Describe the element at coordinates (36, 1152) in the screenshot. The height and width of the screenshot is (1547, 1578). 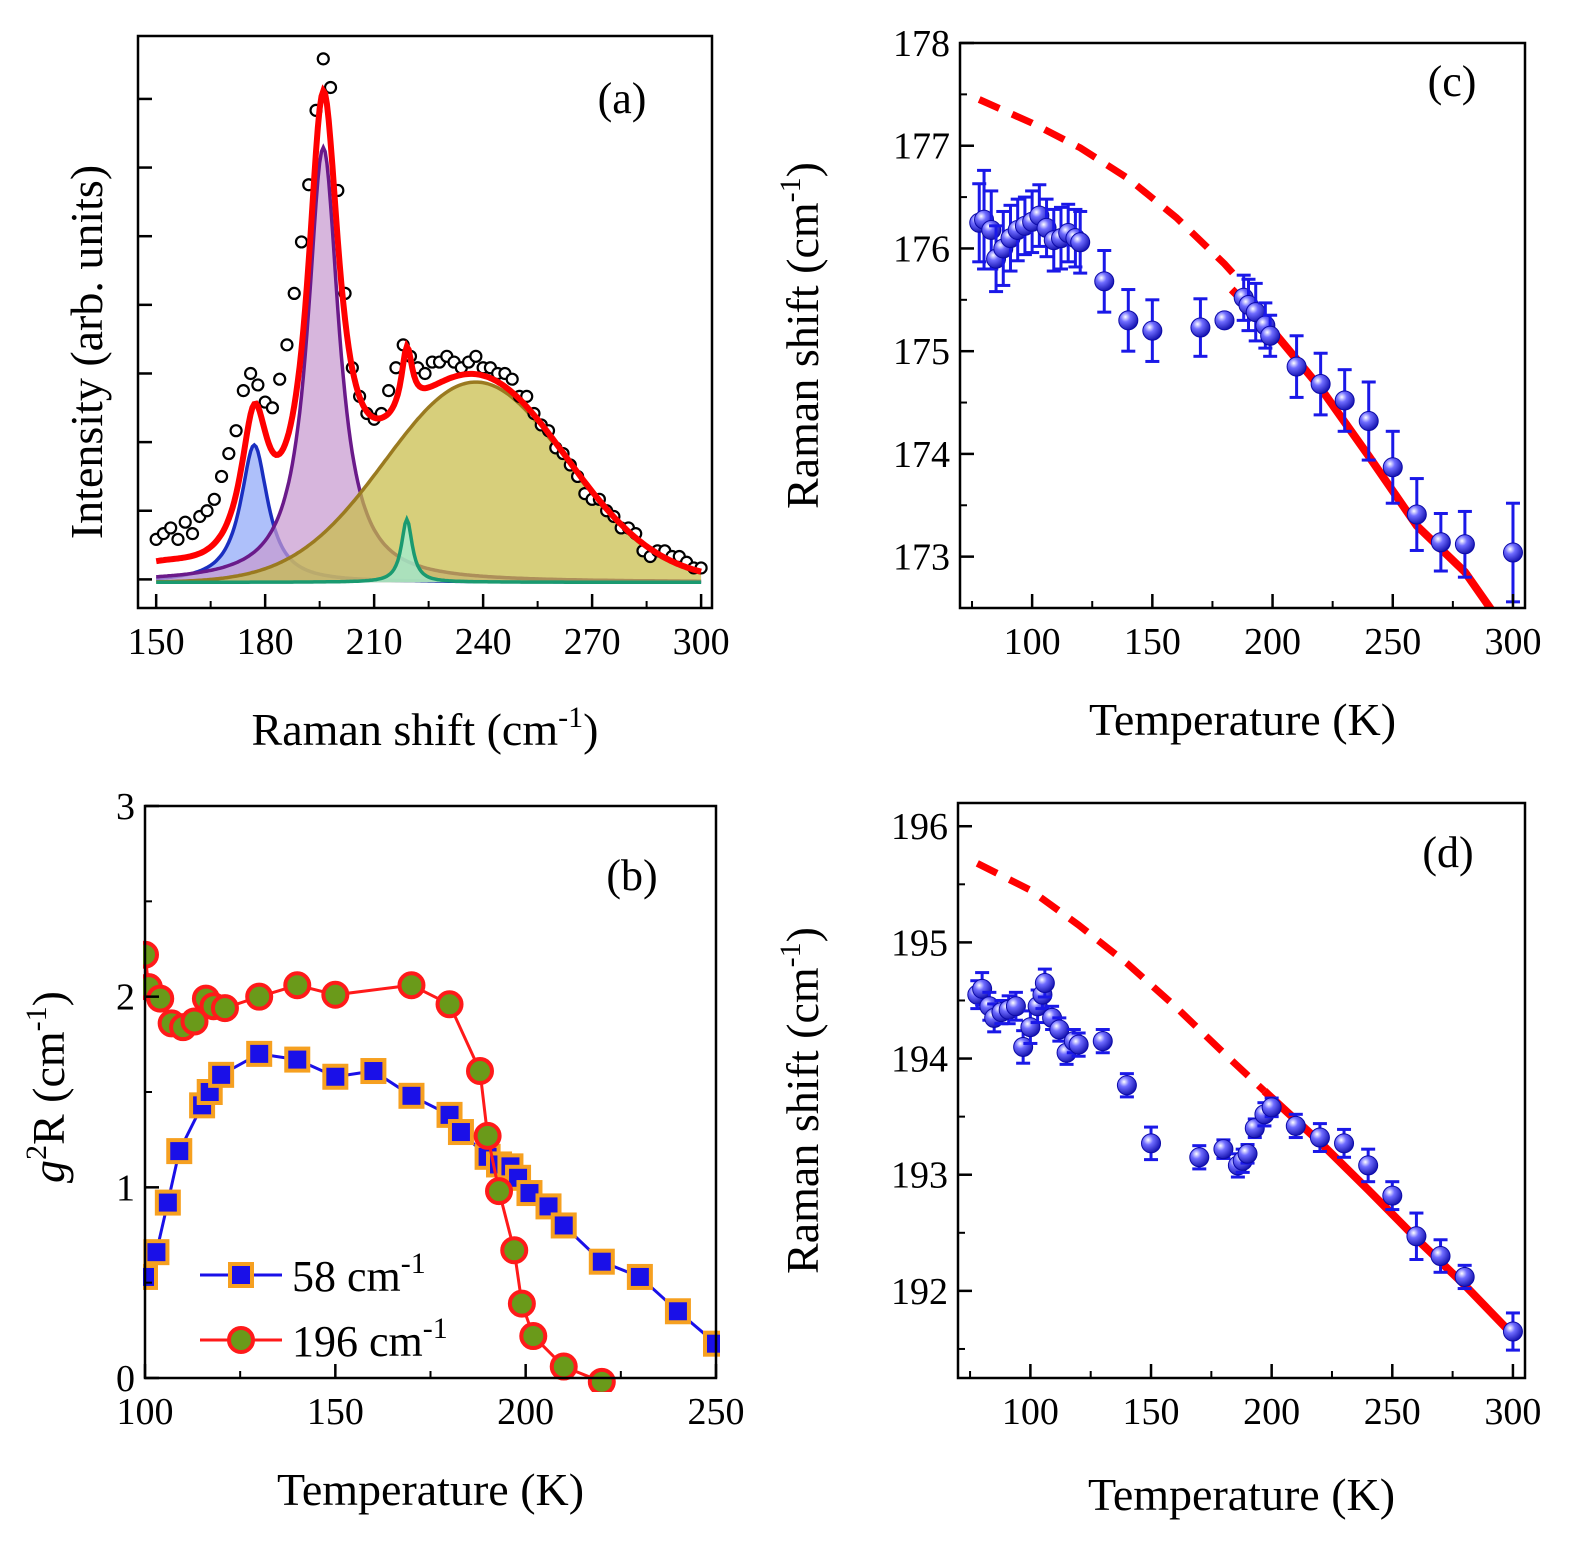
I see `y-axis-title-sup: 2` at that location.